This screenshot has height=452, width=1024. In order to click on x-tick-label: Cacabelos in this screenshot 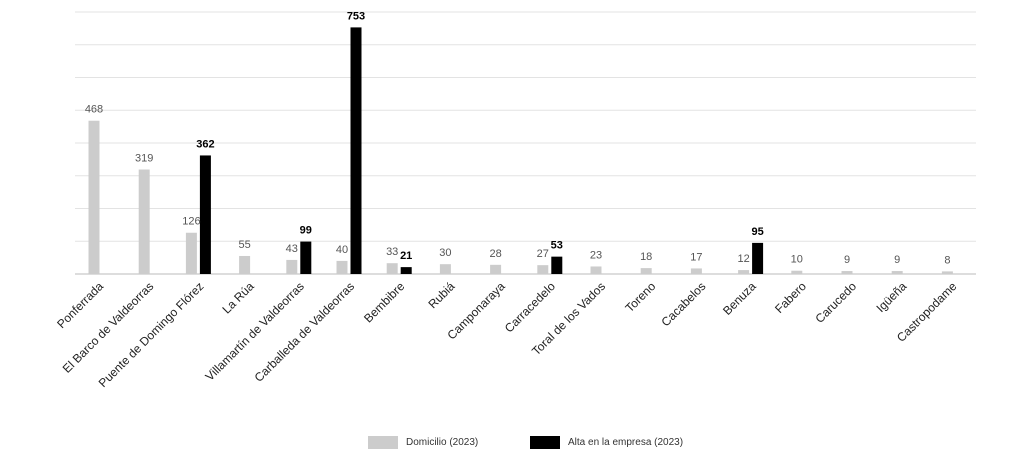, I will do `click(684, 304)`.